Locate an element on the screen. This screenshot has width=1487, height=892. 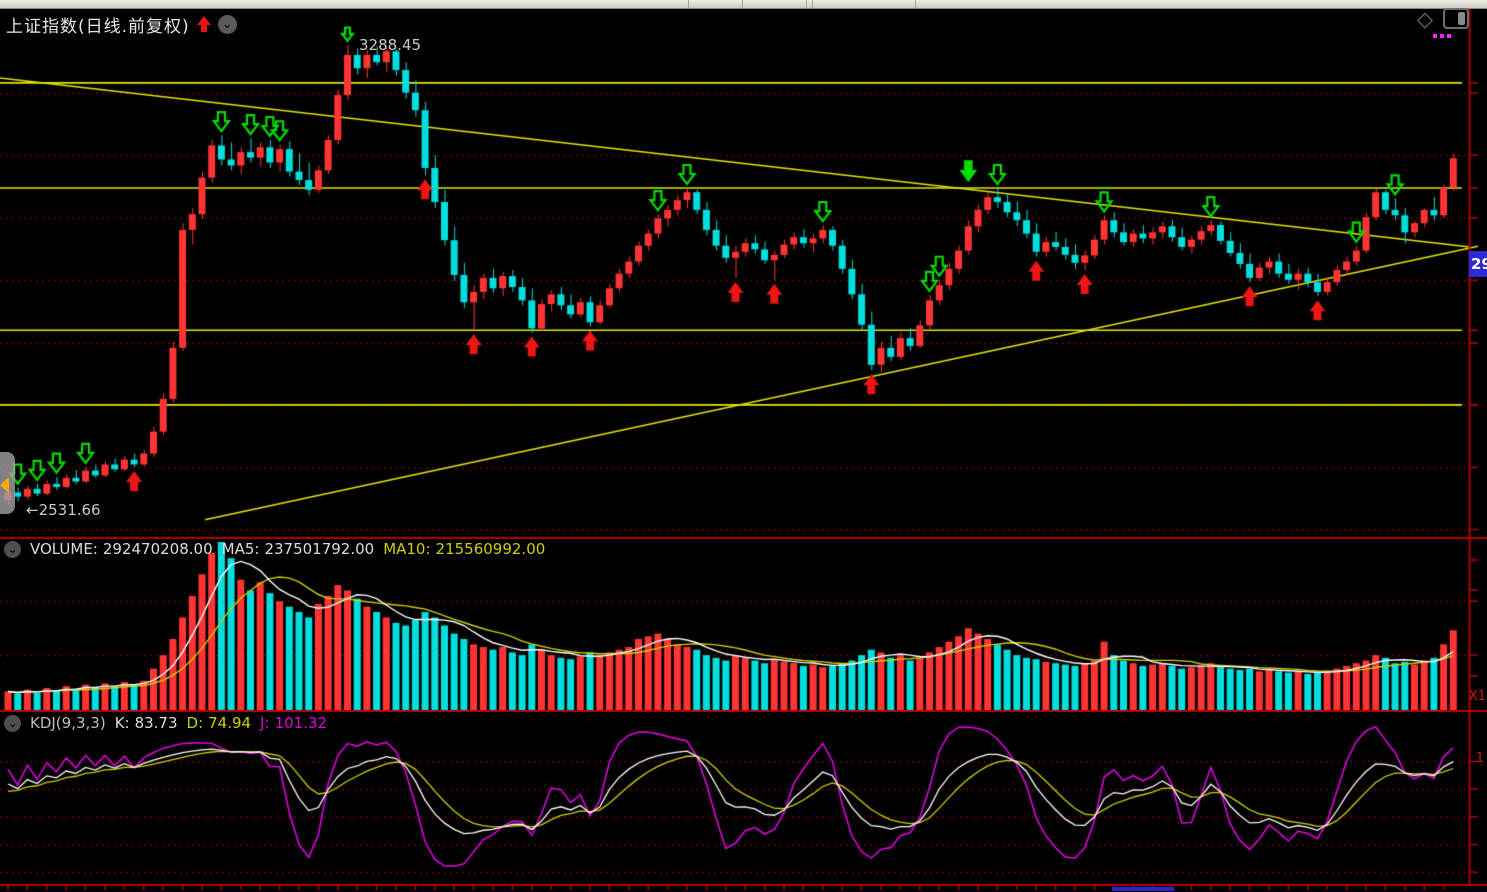
low-price-label: ←2531.66 is located at coordinates (63, 510).